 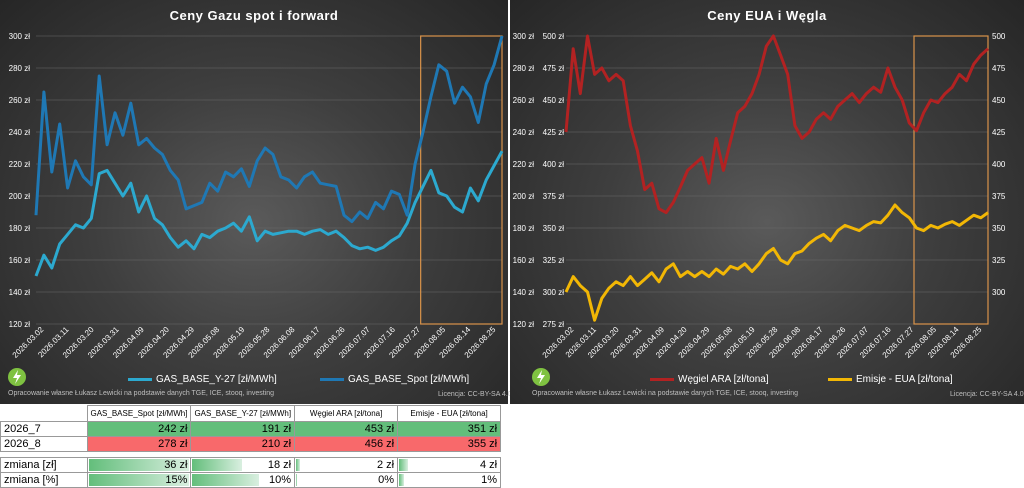 What do you see at coordinates (44, 444) in the screenshot?
I see `row-label: 2026_8` at bounding box center [44, 444].